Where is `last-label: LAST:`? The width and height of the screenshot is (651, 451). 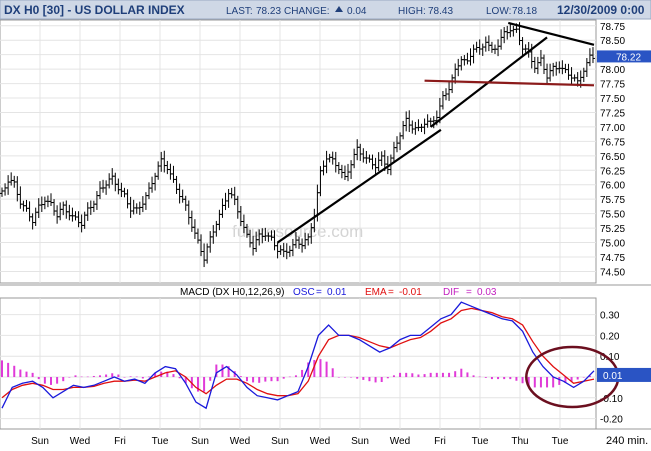 last-label: LAST: is located at coordinates (239, 11).